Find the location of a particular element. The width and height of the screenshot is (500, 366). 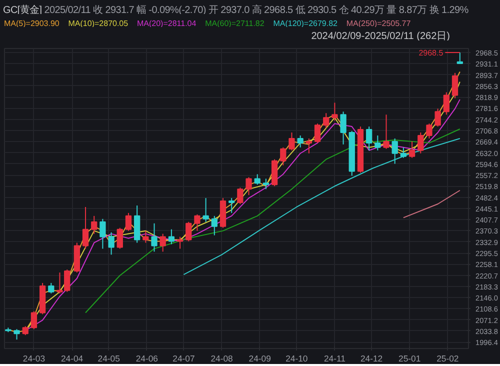

x-tick-label: 25-02 is located at coordinates (447, 359).